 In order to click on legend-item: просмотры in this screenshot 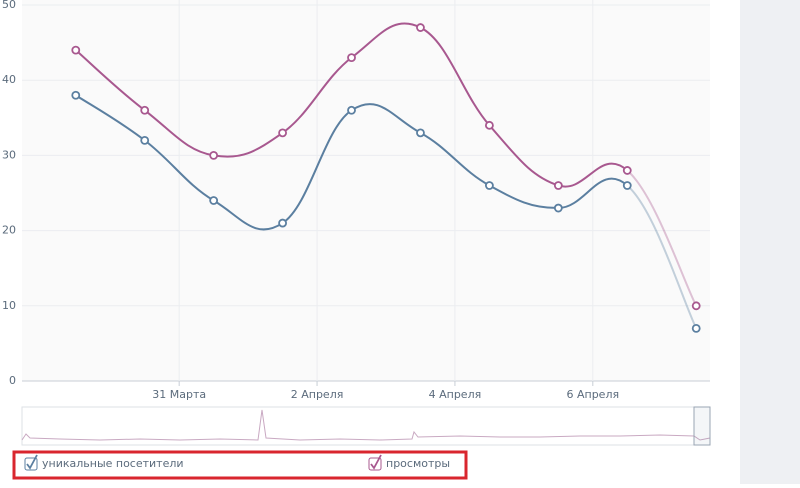, I will do `click(409, 462)`.